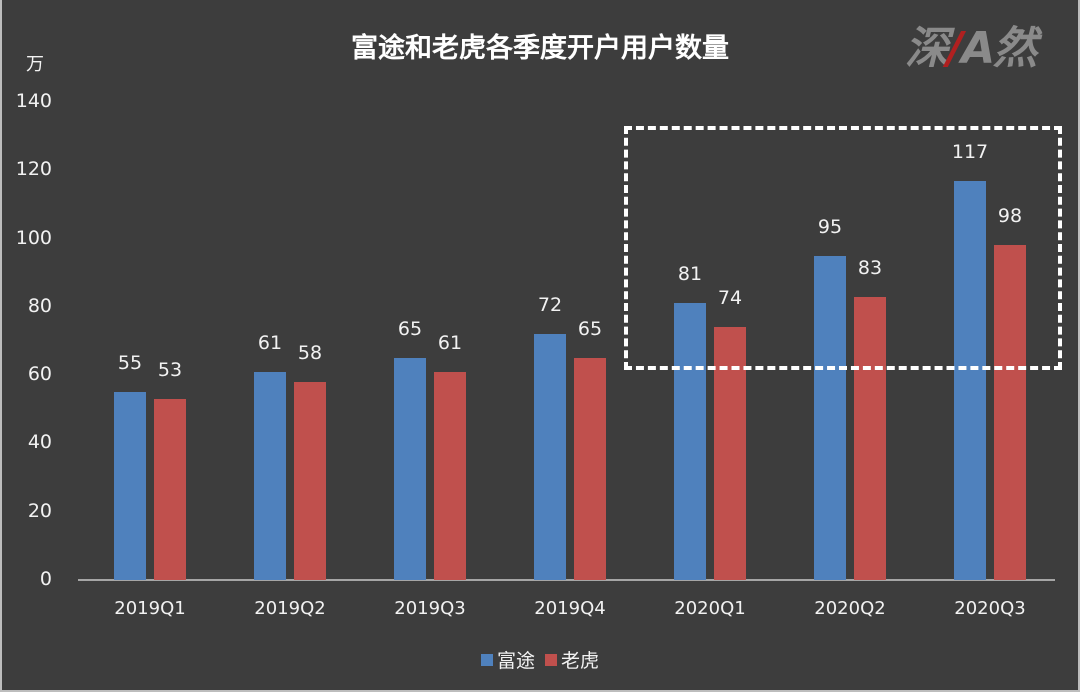 The image size is (1080, 692). I want to click on data-label: 83, so click(870, 267).